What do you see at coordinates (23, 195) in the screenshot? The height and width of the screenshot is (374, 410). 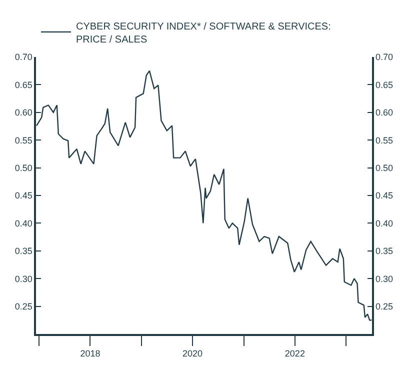 I see `y-tick-label: 0.45` at bounding box center [23, 195].